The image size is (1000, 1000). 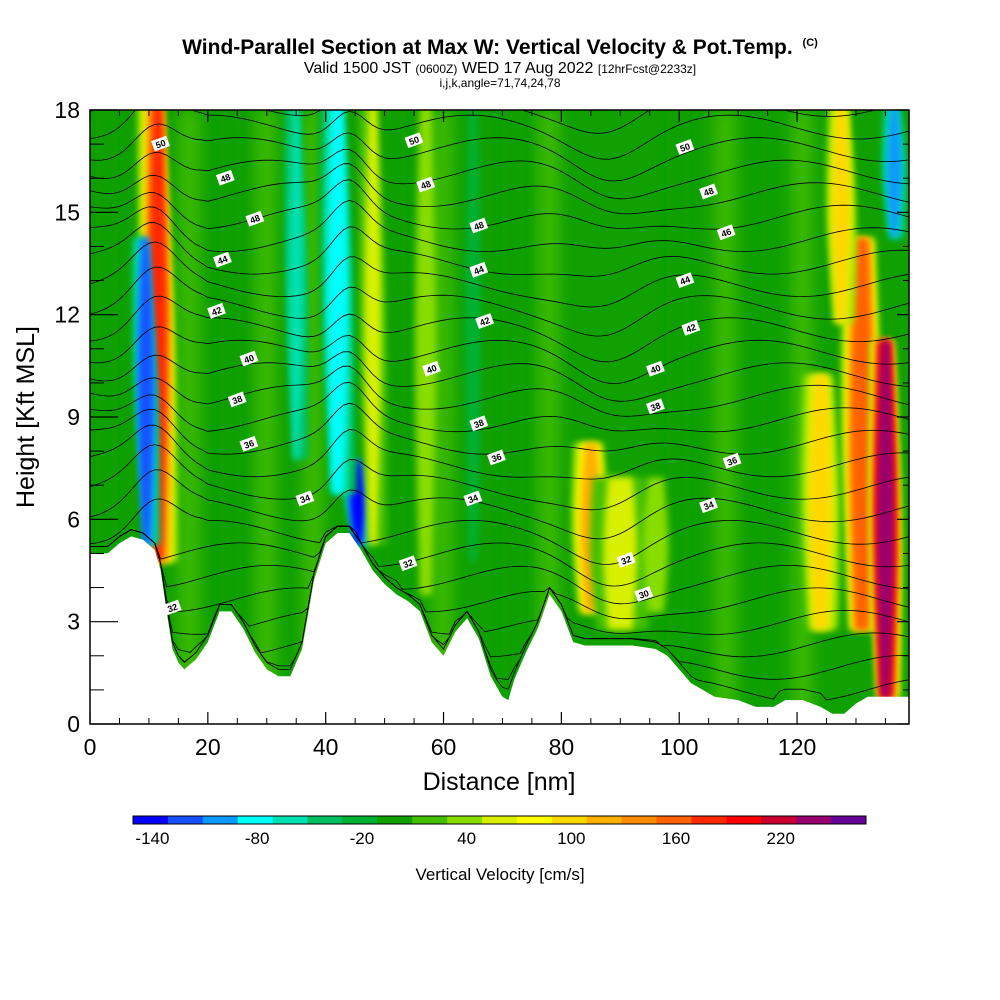 I want to click on x-tick-label: 60, so click(x=444, y=747).